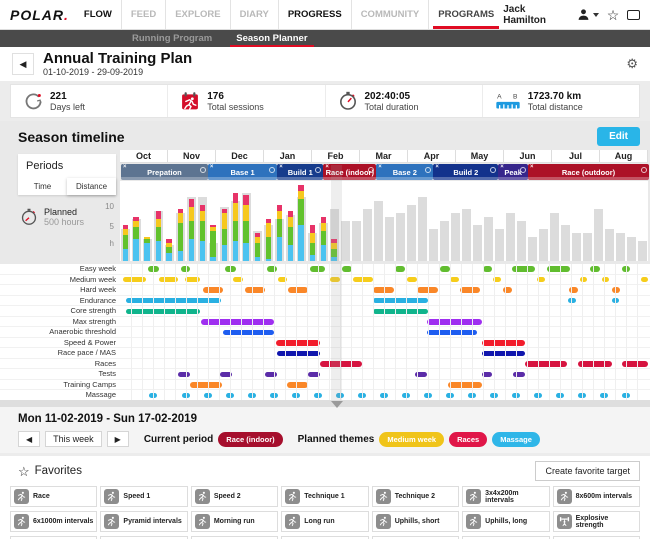 The height and width of the screenshot is (539, 650). What do you see at coordinates (325, 496) in the screenshot?
I see `favorite-technique-1: Technique 1` at bounding box center [325, 496].